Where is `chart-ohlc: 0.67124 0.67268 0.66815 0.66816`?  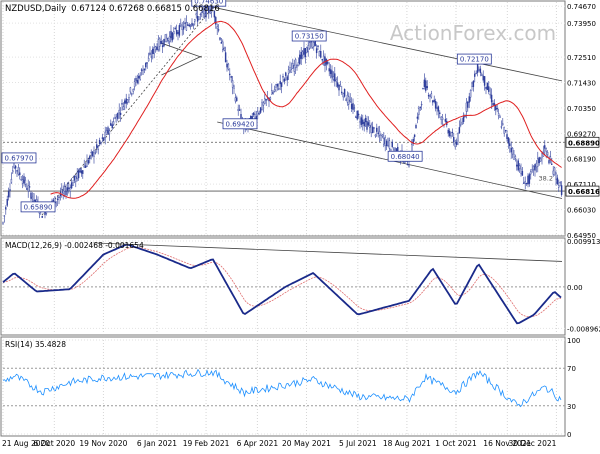
chart-ohlc: 0.67124 0.67268 0.66815 0.66816 is located at coordinates (145, 9).